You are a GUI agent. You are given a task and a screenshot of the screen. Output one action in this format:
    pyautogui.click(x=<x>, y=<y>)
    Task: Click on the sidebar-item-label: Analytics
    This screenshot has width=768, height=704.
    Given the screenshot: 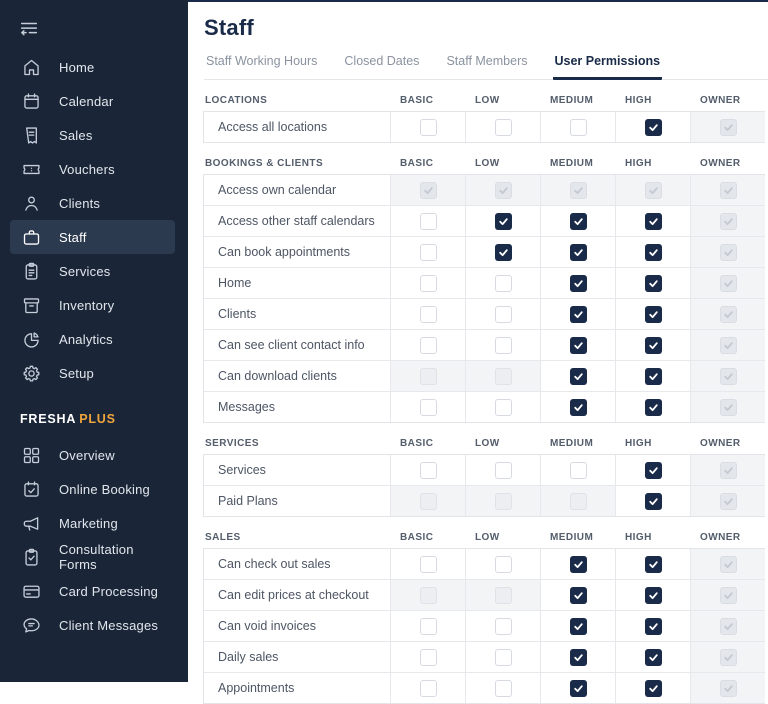 What is the action you would take?
    pyautogui.click(x=86, y=339)
    